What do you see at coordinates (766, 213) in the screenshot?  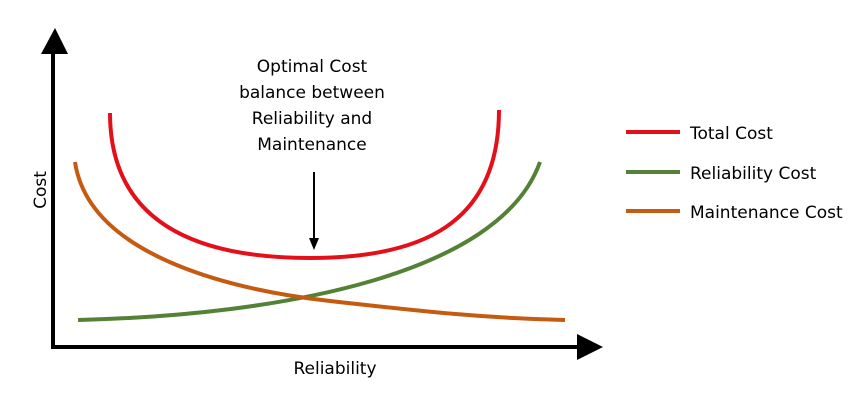 I see `legend-label-maintenance-cost: Maintenance Cost` at bounding box center [766, 213].